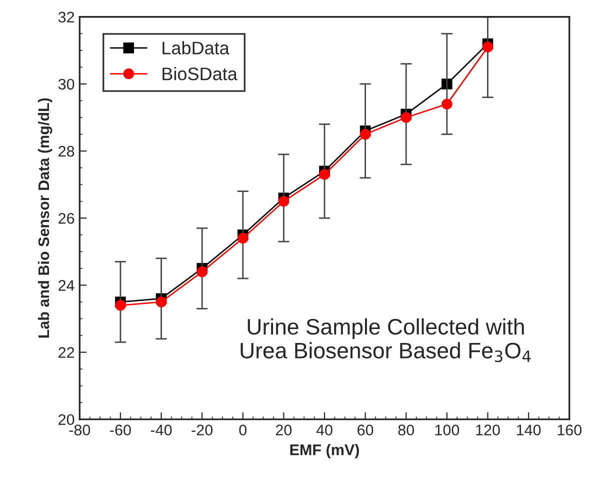  Describe the element at coordinates (324, 451) in the screenshot. I see `x-axis-title: EMF (mV)` at that location.